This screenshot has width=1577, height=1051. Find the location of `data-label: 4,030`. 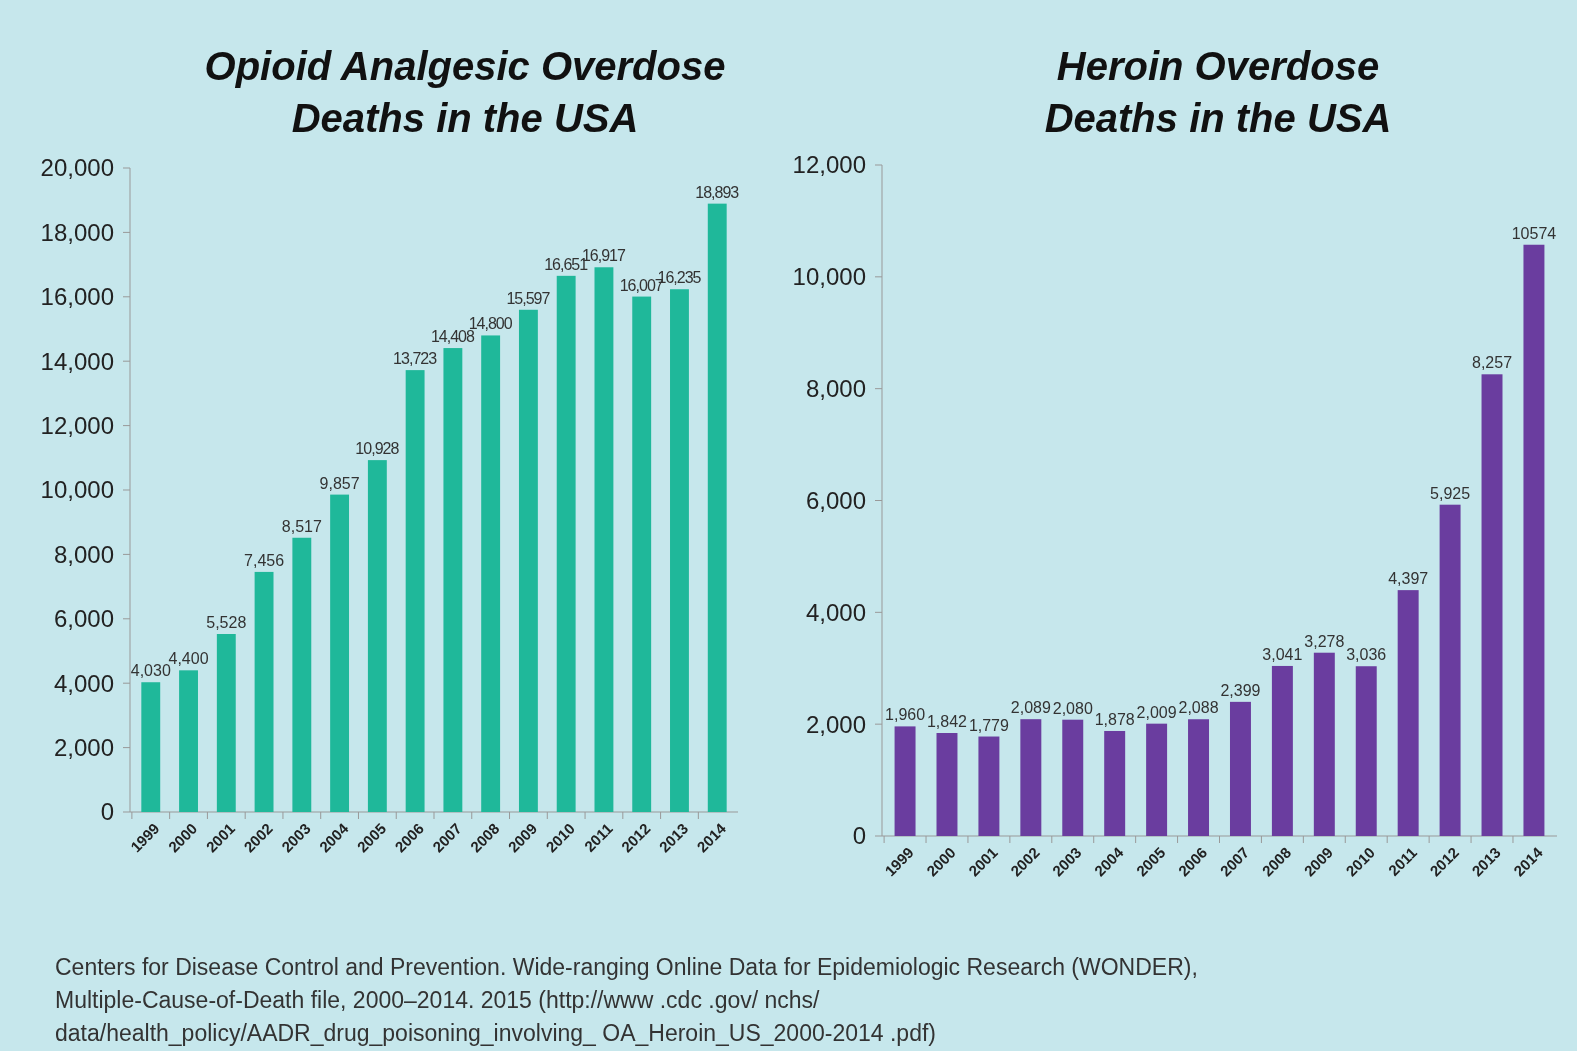

data-label: 4,030 is located at coordinates (150, 671).